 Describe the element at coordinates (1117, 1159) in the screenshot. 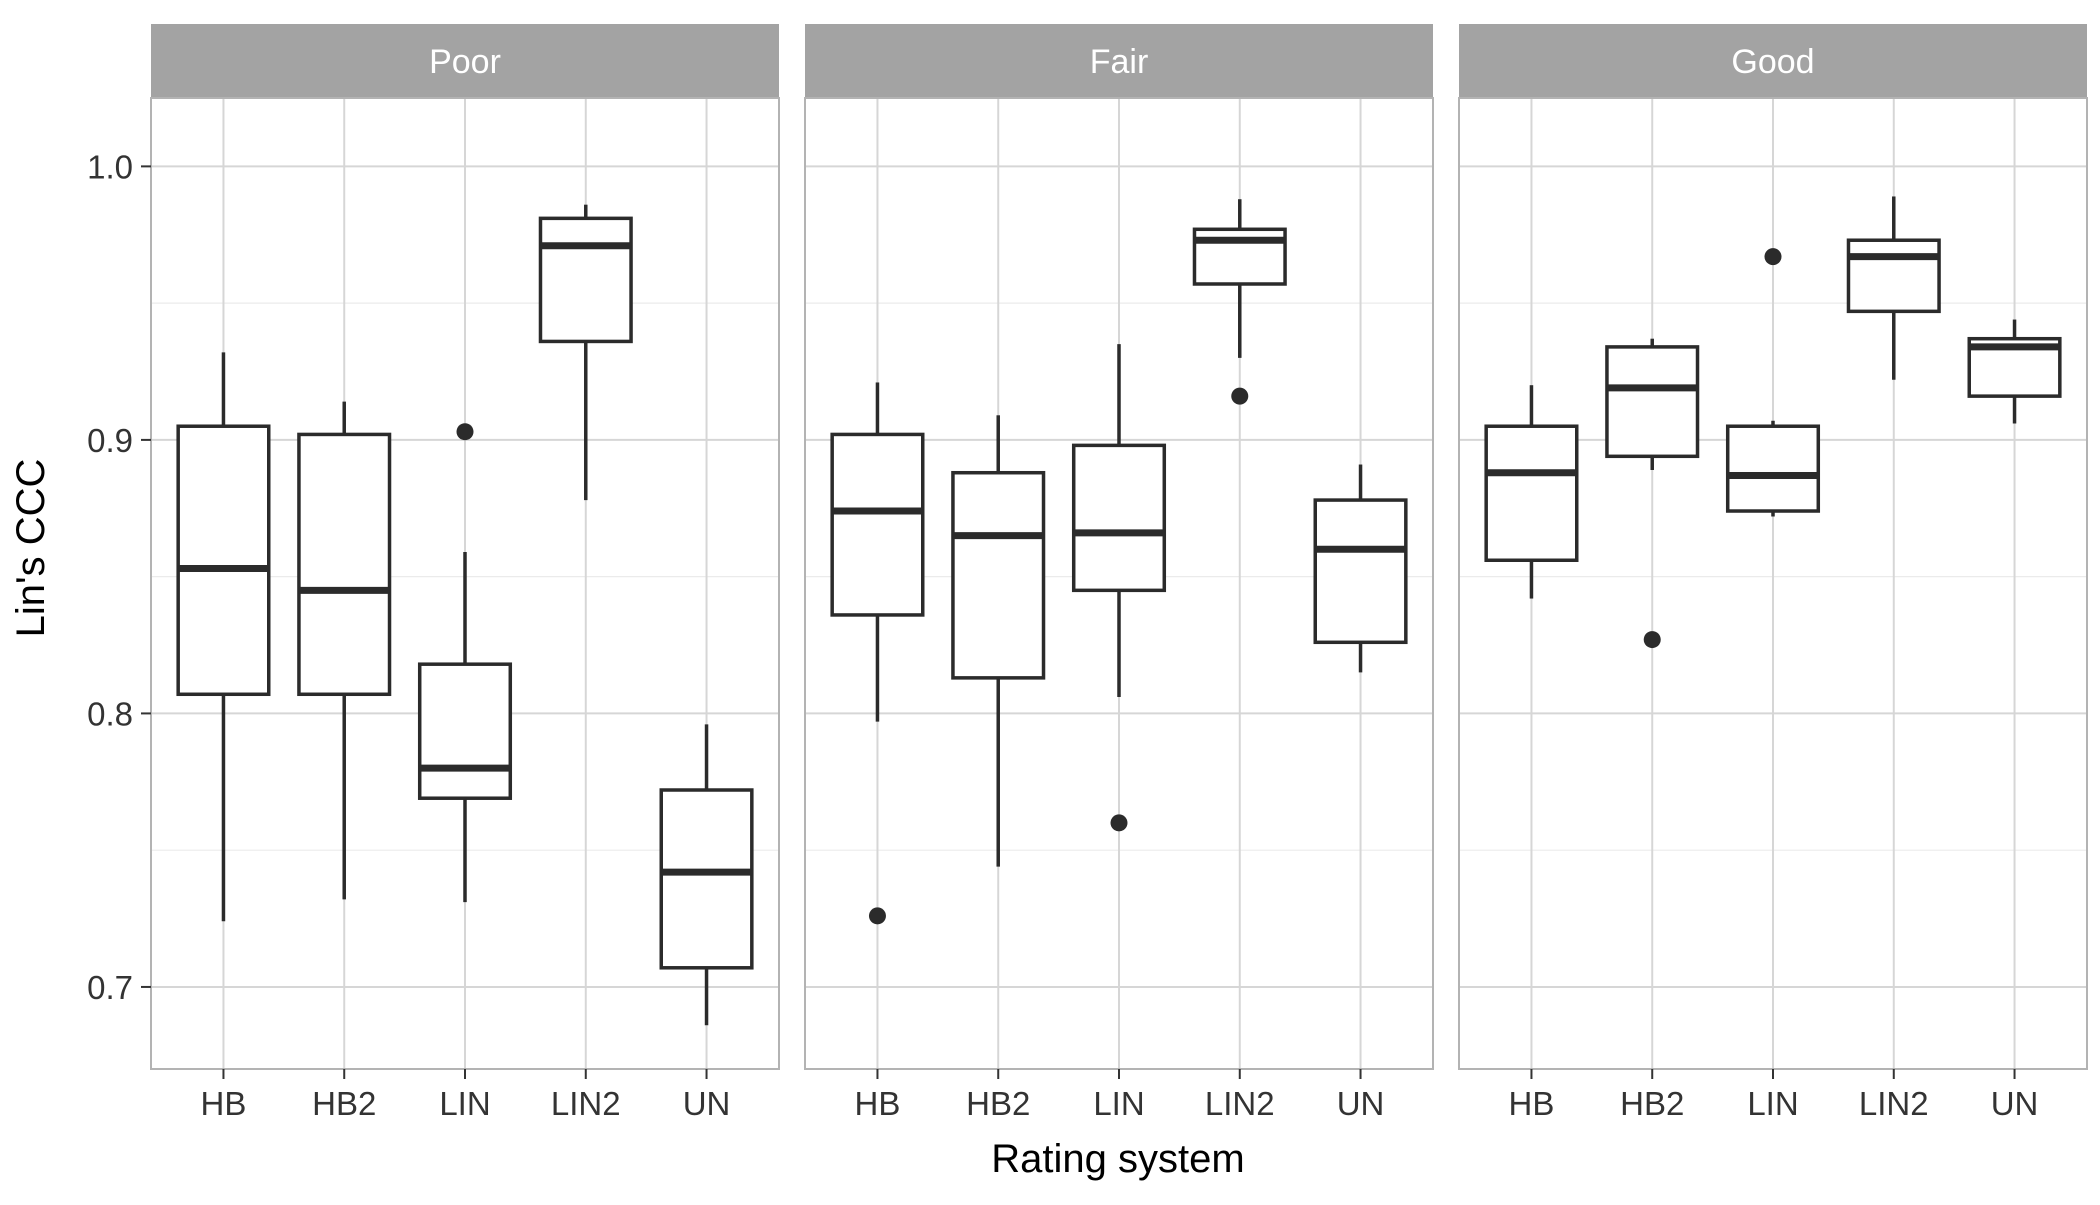

I see `x-axis-title: Rating system` at that location.